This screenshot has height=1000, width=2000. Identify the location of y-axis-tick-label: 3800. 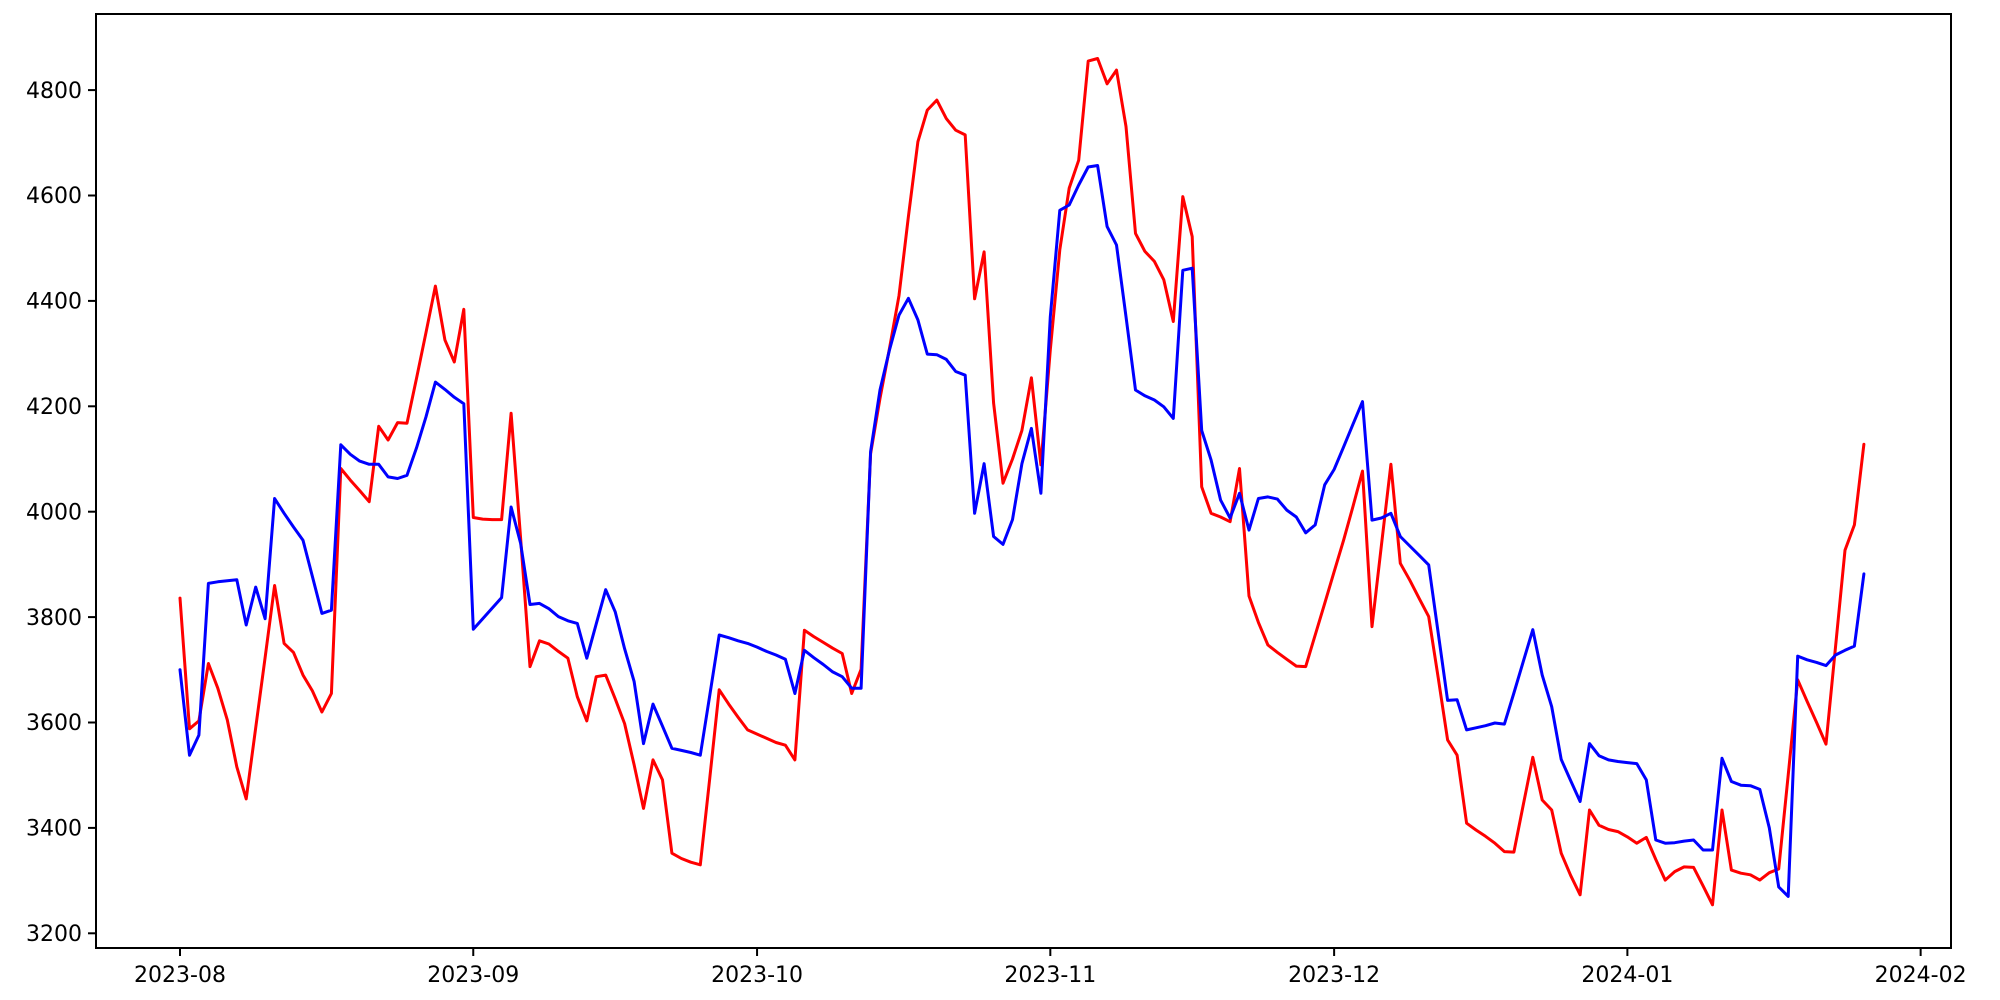
(54, 618).